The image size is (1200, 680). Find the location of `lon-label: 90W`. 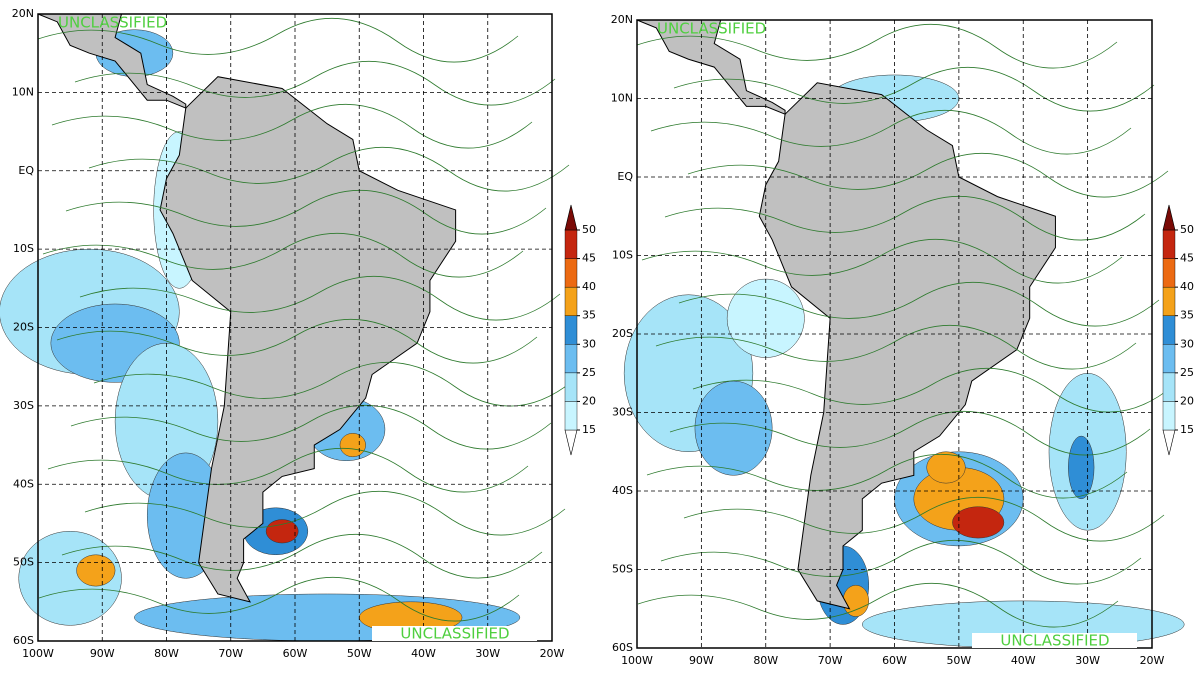

lon-label: 90W is located at coordinates (701, 660).